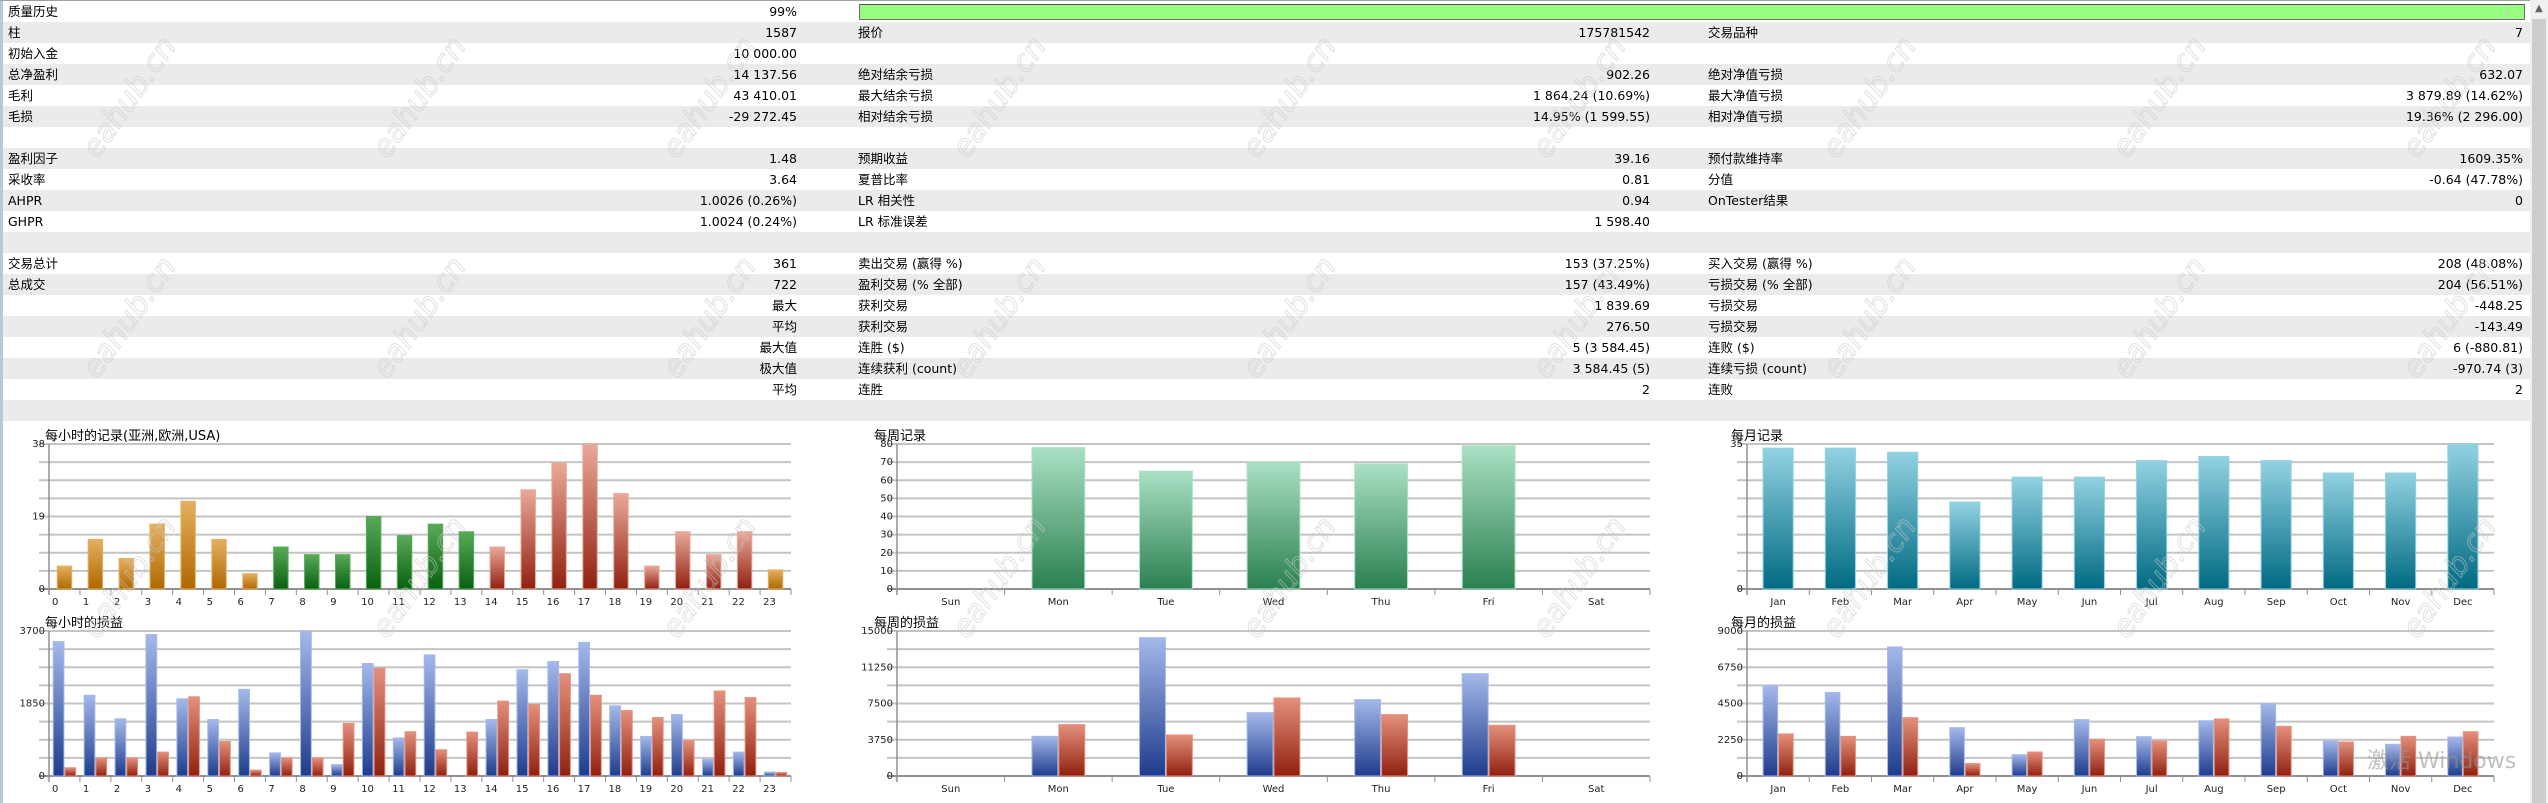 This screenshot has height=803, width=2548. Describe the element at coordinates (2539, 8) in the screenshot. I see `scroll-up-arrow-icon: ▲` at that location.